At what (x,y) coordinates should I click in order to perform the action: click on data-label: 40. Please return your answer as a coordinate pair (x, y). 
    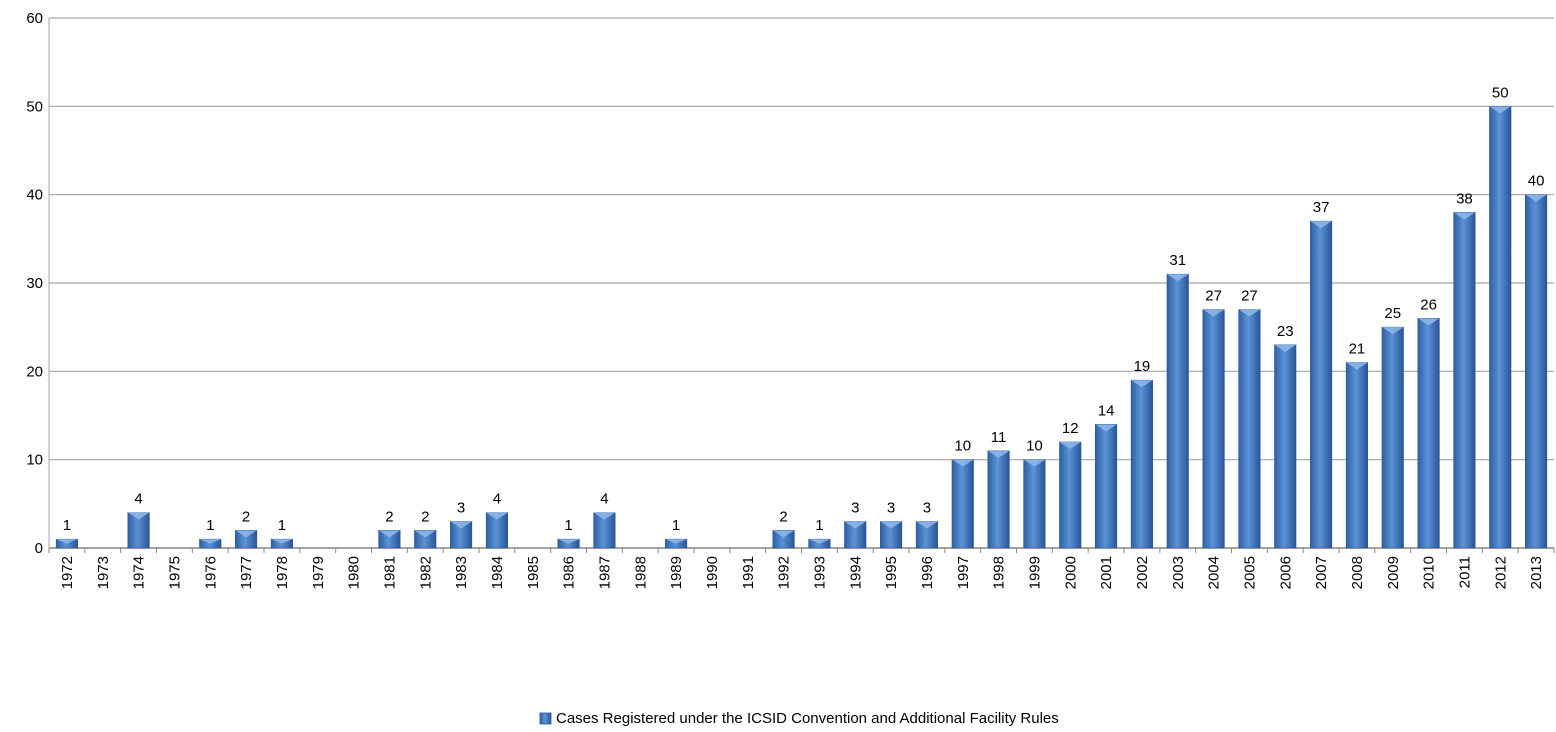
    Looking at the image, I should click on (1536, 181).